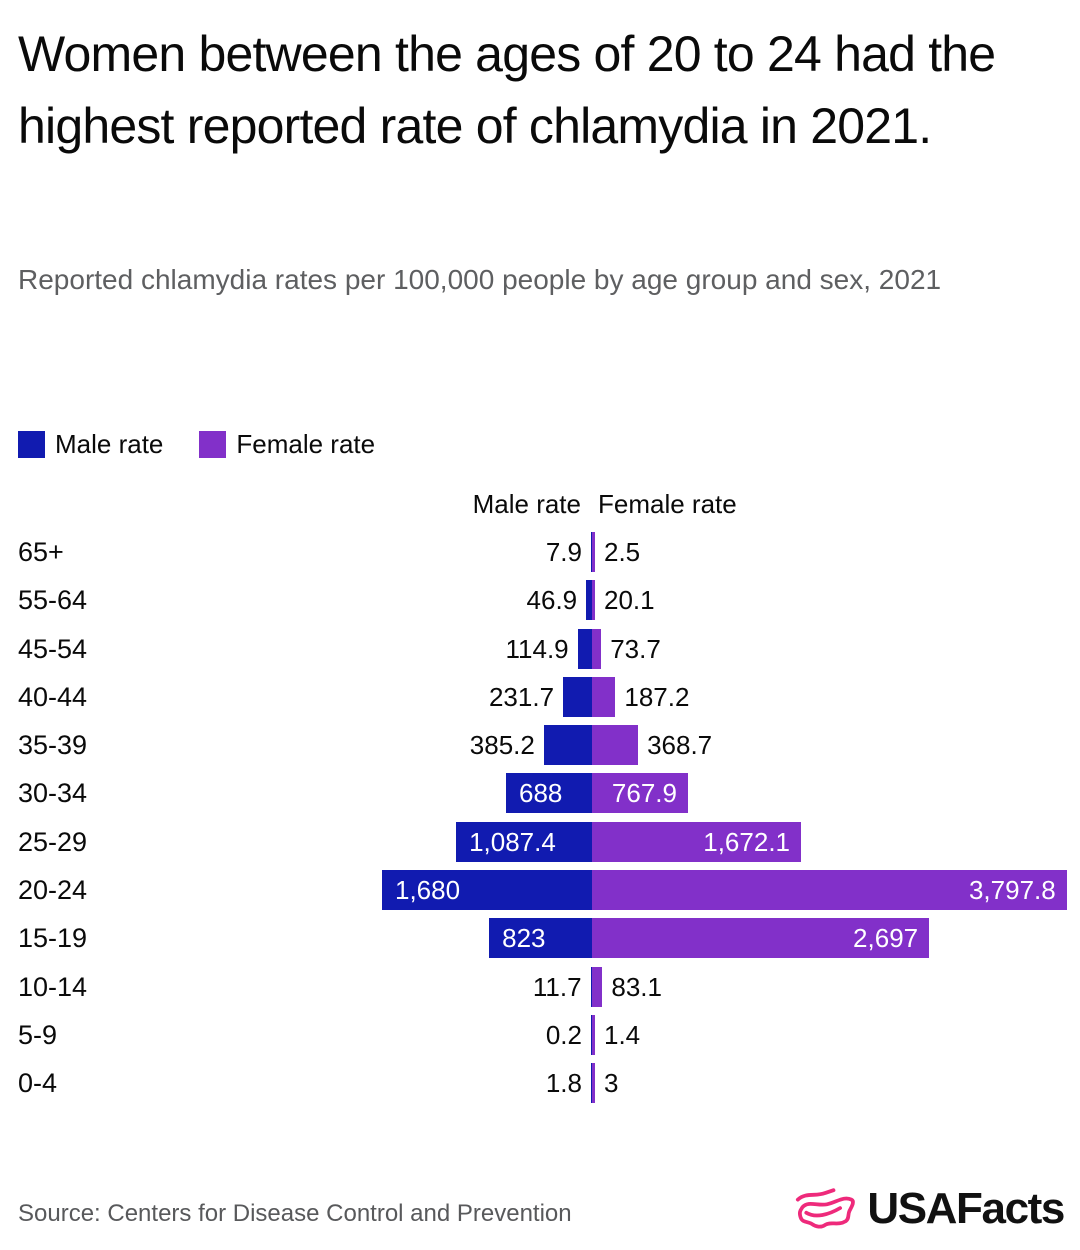 The image size is (1080, 1250). What do you see at coordinates (680, 745) in the screenshot?
I see `female-value-label: 368.7` at bounding box center [680, 745].